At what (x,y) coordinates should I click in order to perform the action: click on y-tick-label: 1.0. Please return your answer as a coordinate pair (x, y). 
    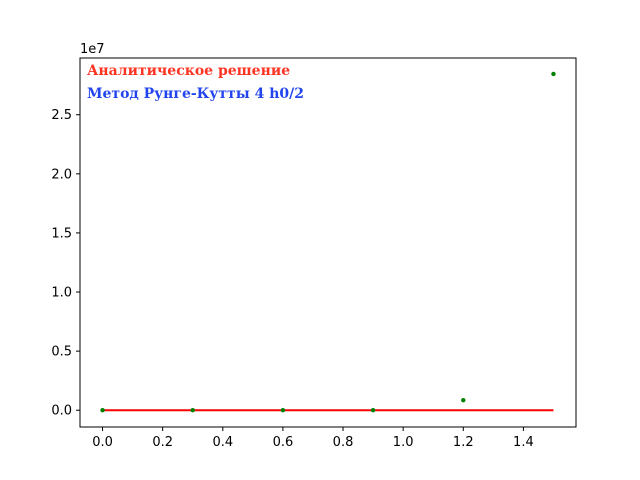
    Looking at the image, I should click on (61, 293).